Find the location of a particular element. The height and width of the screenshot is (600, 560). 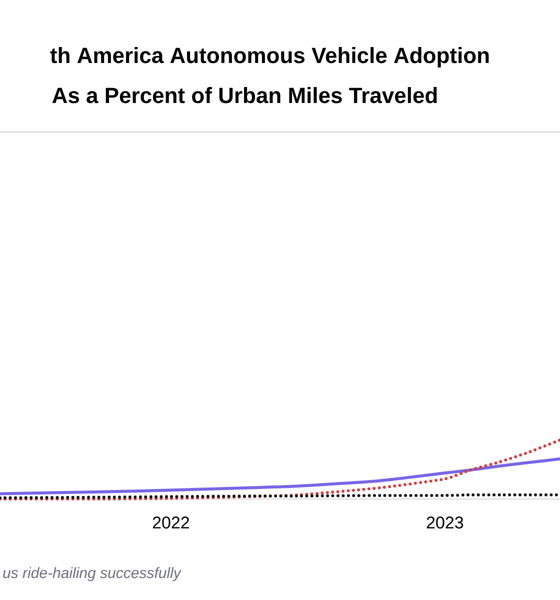

x-tick-label: 2022 is located at coordinates (170, 522).